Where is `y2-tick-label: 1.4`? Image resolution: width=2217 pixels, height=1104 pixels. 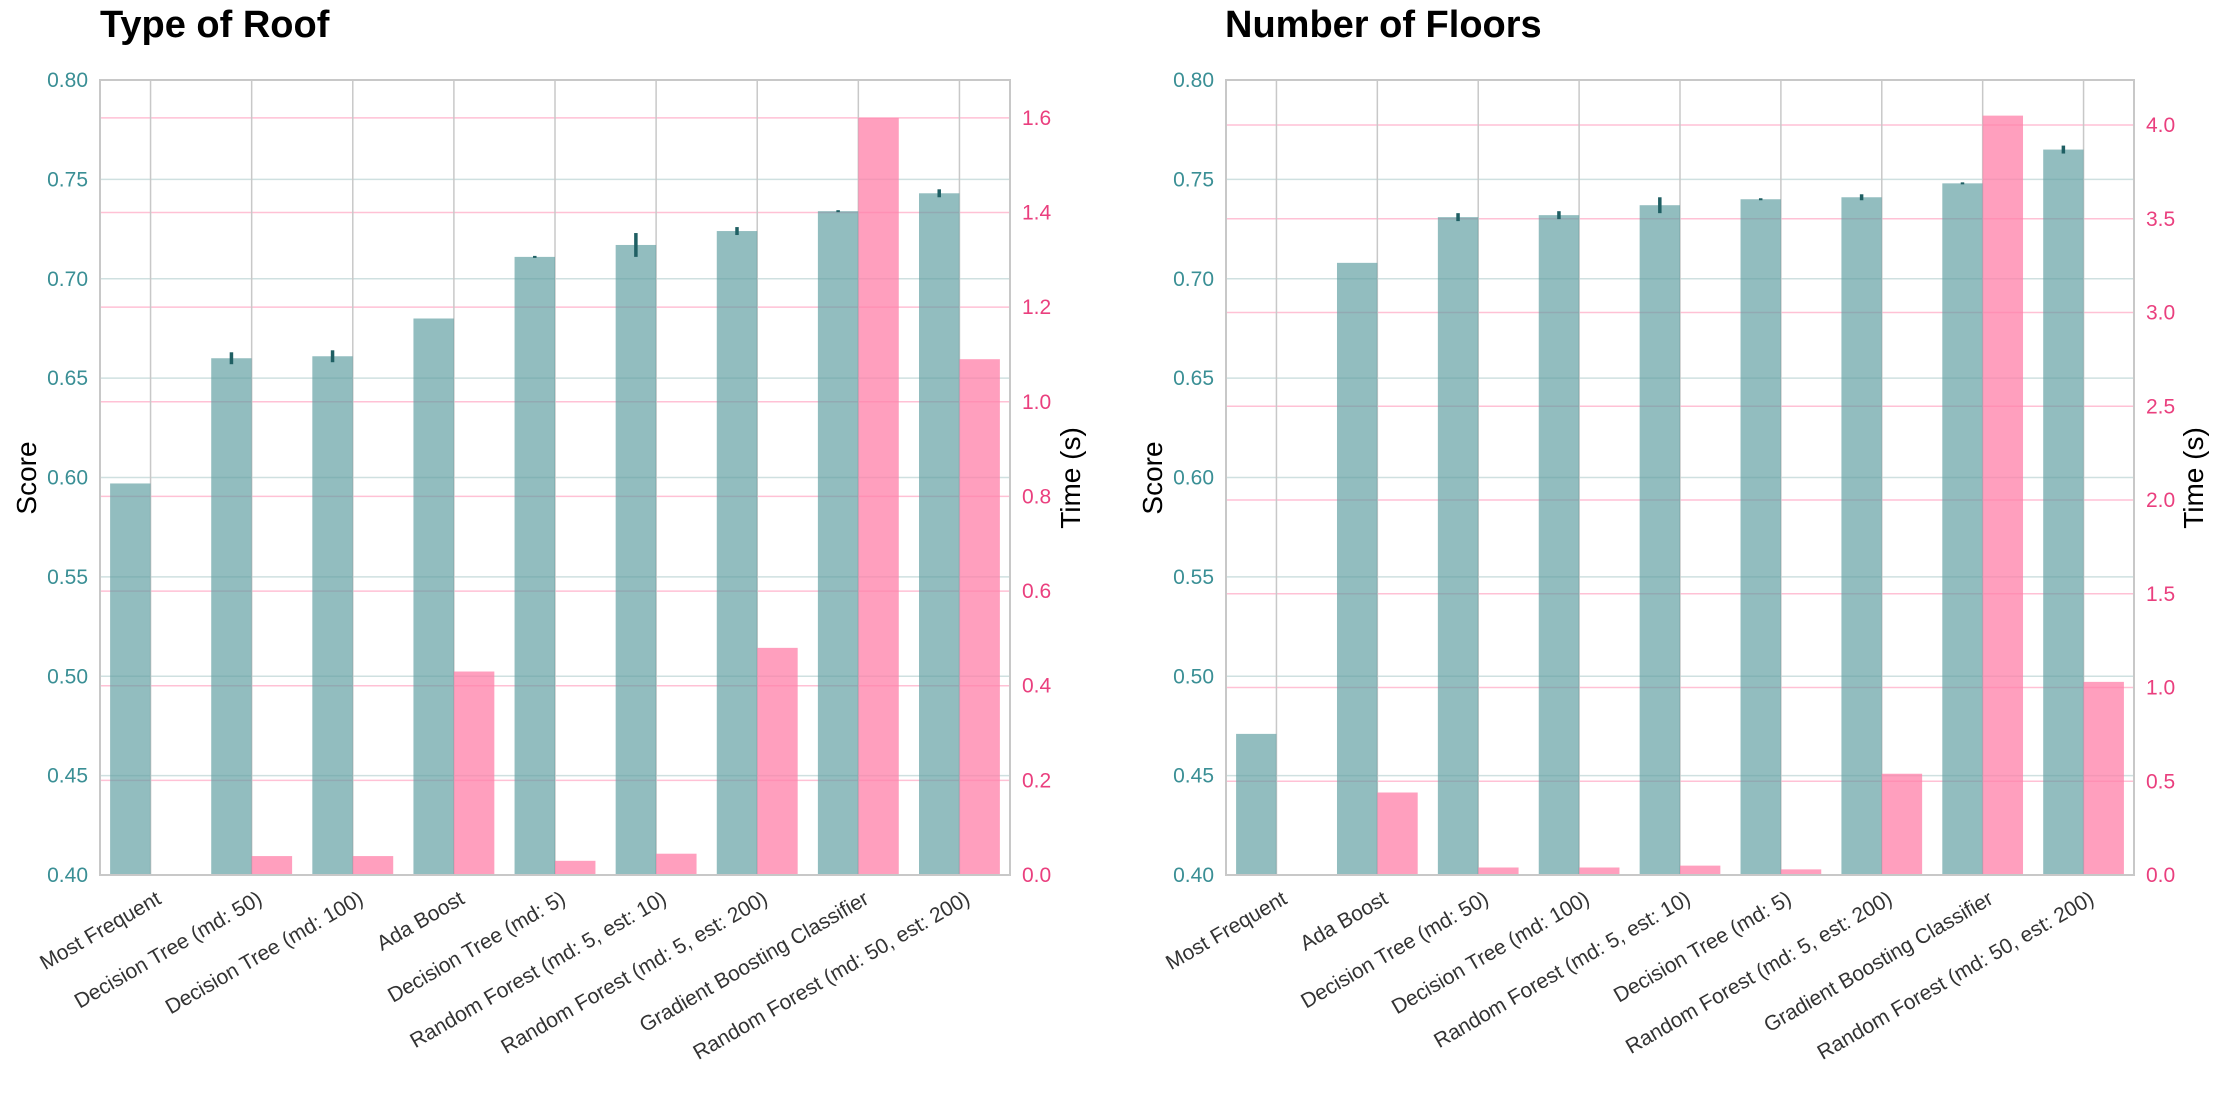 y2-tick-label: 1.4 is located at coordinates (1037, 213).